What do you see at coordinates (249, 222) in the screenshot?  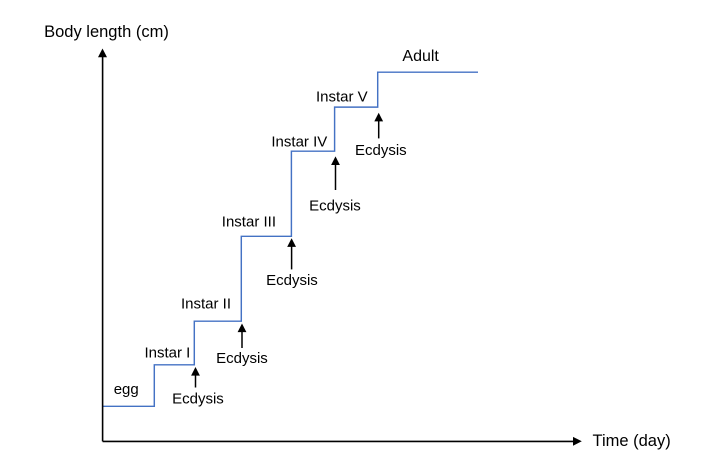 I see `svg-text: Instar III` at bounding box center [249, 222].